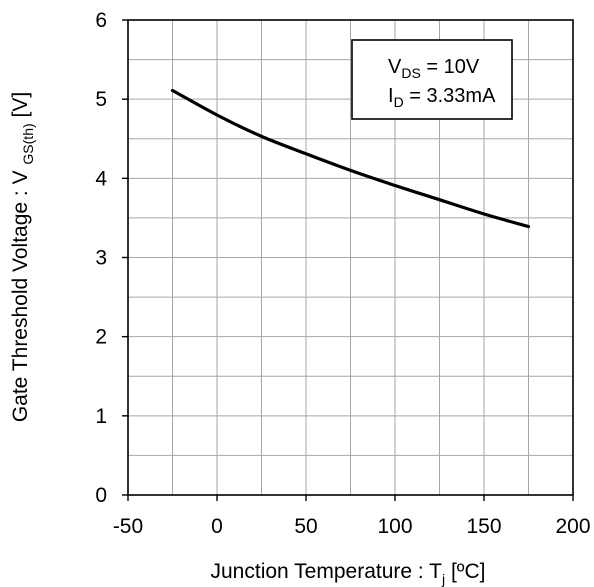  What do you see at coordinates (128, 526) in the screenshot?
I see `x-tick-label: -50` at bounding box center [128, 526].